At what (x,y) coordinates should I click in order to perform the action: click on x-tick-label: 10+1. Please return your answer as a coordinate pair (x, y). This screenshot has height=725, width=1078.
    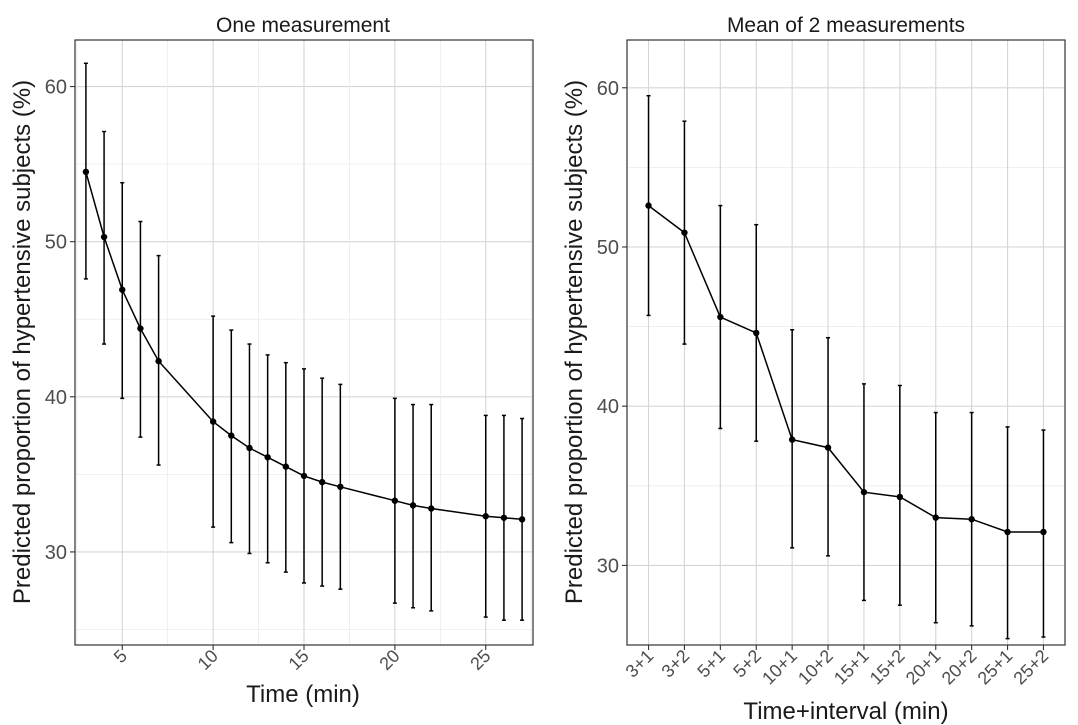
    Looking at the image, I should click on (779, 667).